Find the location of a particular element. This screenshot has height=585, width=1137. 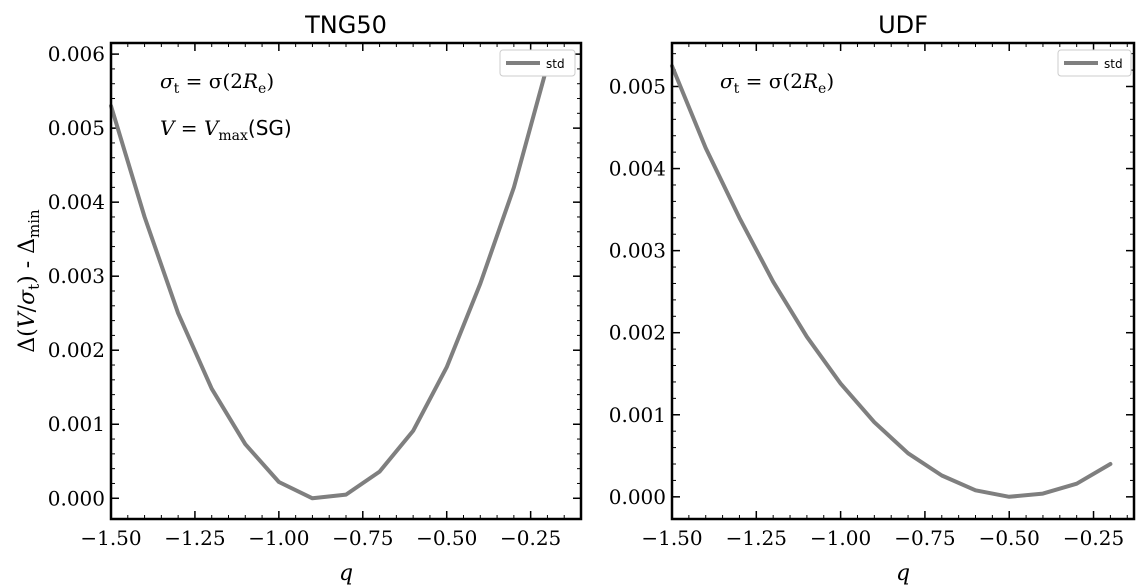

panel-title: TNG50 is located at coordinates (345, 25).